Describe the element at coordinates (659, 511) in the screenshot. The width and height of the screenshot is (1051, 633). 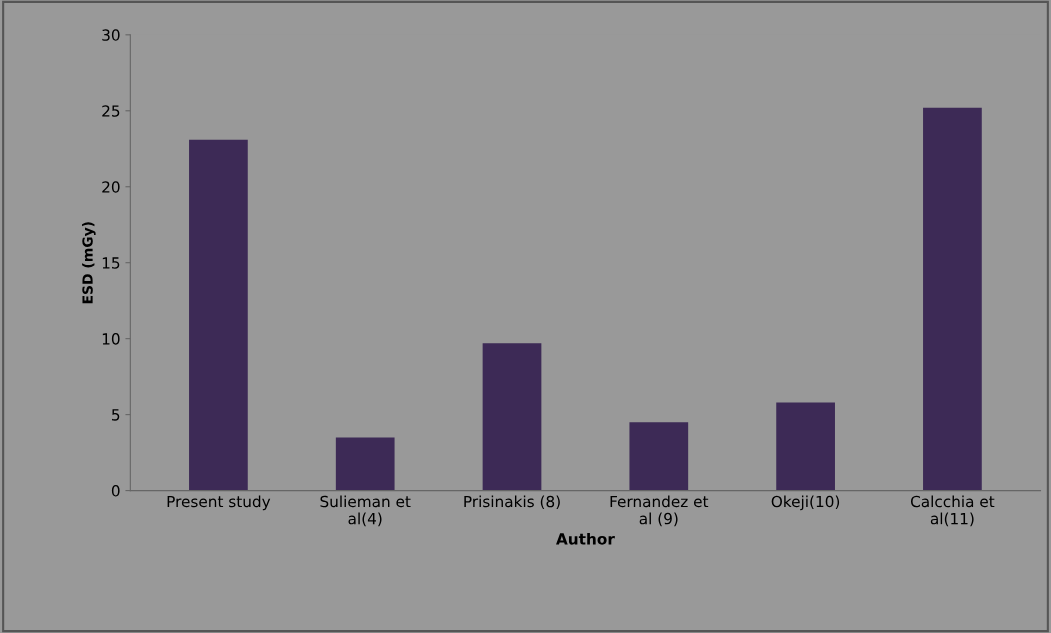
I see `x-tick-label: Fernandez et al (9)` at that location.